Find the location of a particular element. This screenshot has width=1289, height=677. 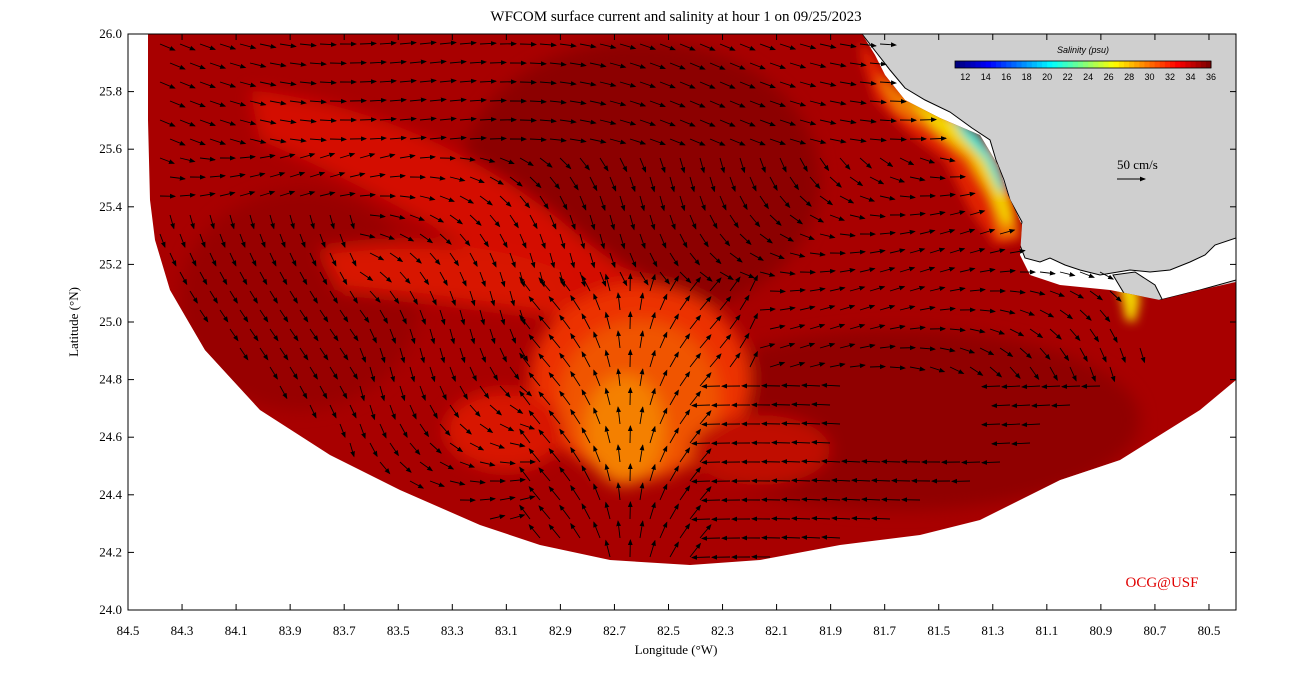

colorbar-tick-label: 12 is located at coordinates (965, 77).